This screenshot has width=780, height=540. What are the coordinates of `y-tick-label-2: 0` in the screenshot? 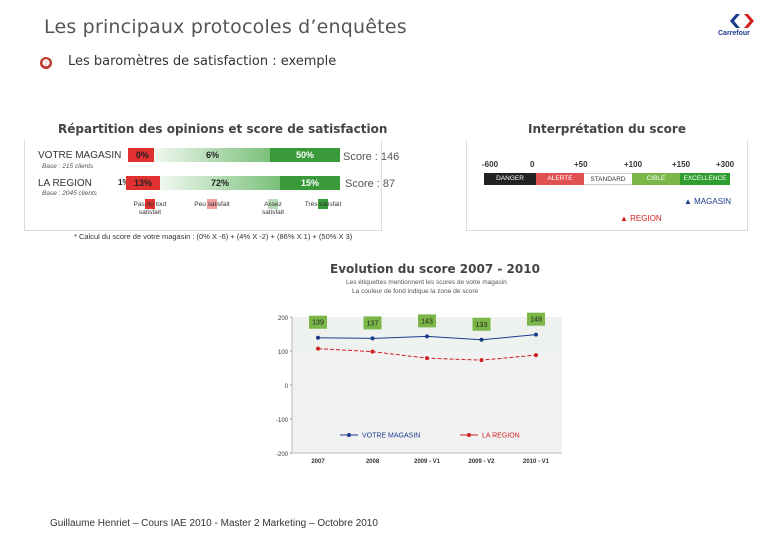 It's located at (287, 387).